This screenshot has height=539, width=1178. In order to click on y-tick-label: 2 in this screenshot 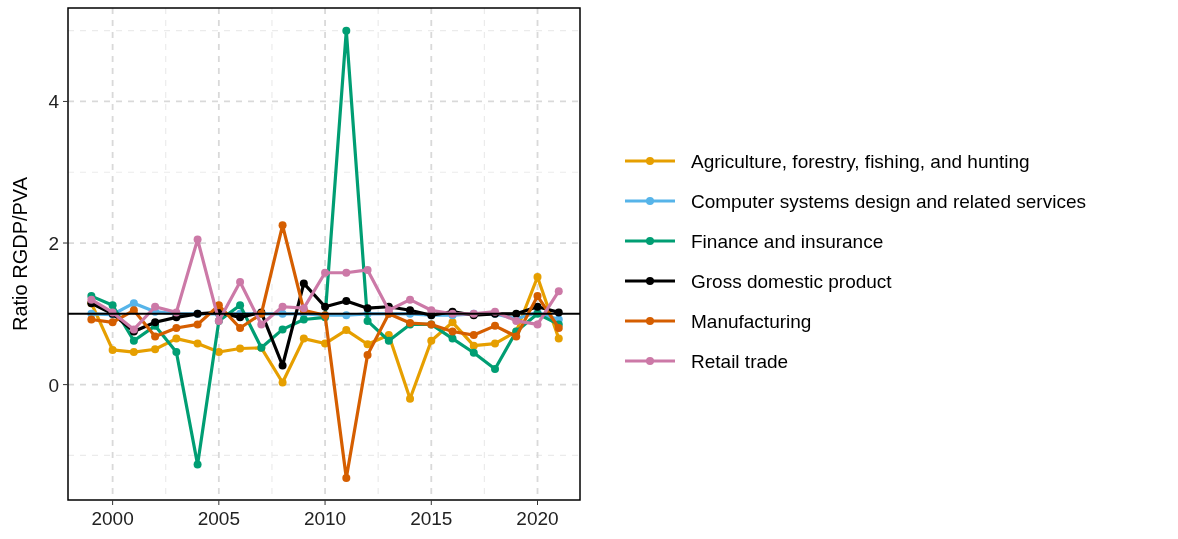, I will do `click(53, 244)`.